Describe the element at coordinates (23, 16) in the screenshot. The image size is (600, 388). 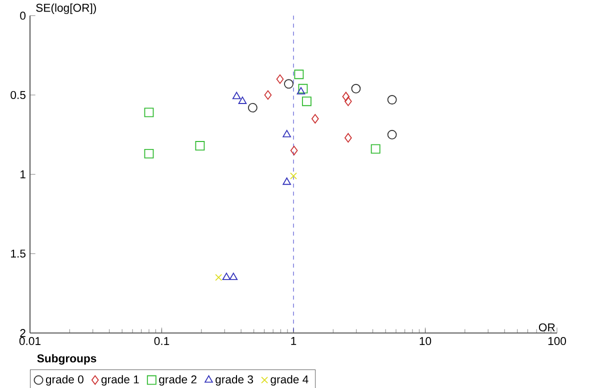
I see `y-tick-label: 0` at that location.